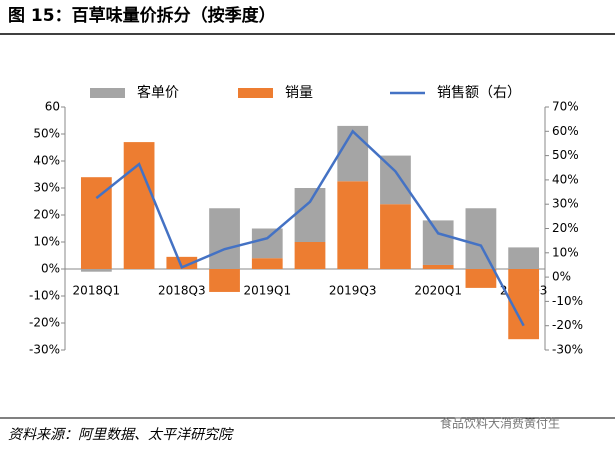  What do you see at coordinates (561, 277) in the screenshot?
I see `y2-tick-label: 0%` at bounding box center [561, 277].